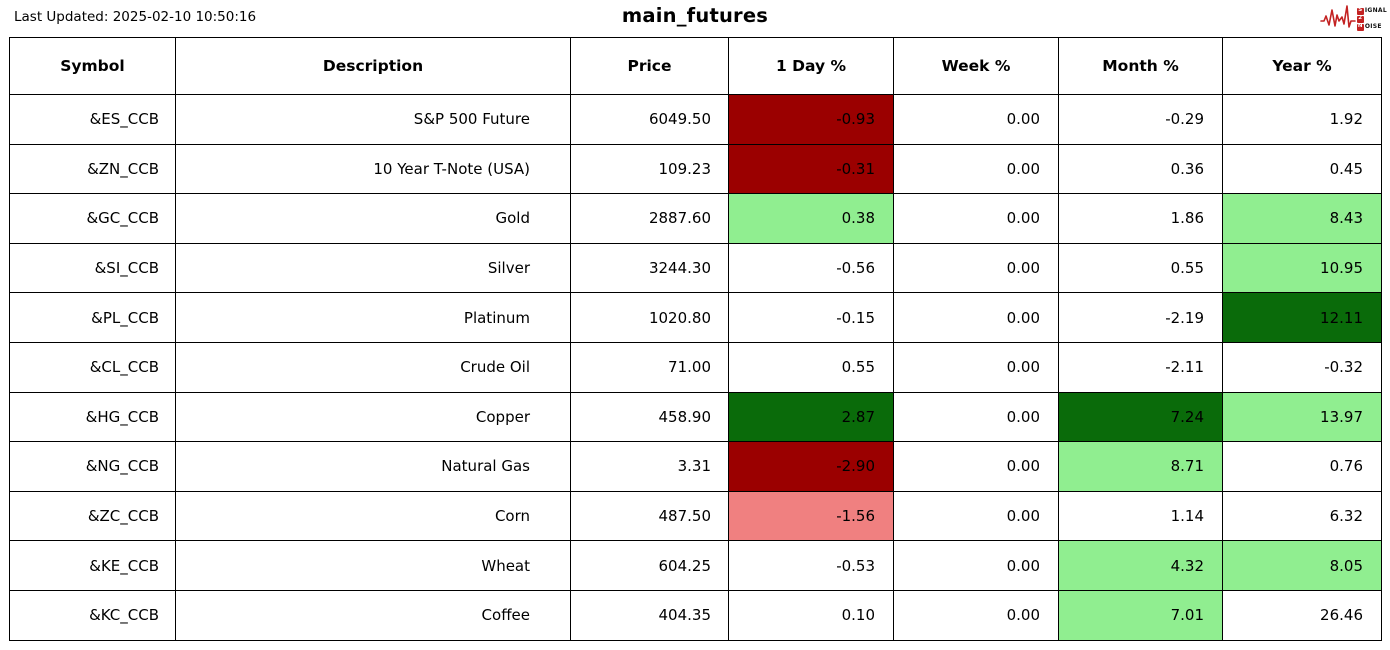 The width and height of the screenshot is (1390, 650). I want to click on year-pct-cell: 26.46, so click(1302, 615).